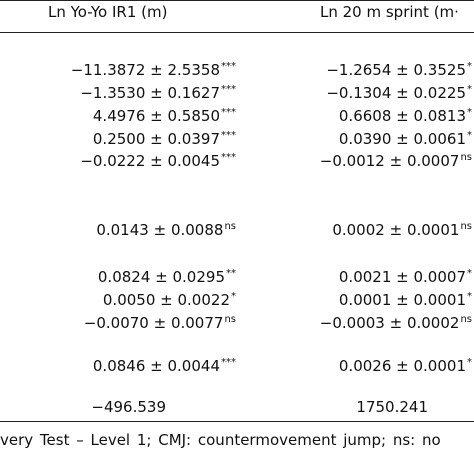  What do you see at coordinates (352, 161) in the screenshot?
I see `estimate-value: −0.0012` at bounding box center [352, 161].